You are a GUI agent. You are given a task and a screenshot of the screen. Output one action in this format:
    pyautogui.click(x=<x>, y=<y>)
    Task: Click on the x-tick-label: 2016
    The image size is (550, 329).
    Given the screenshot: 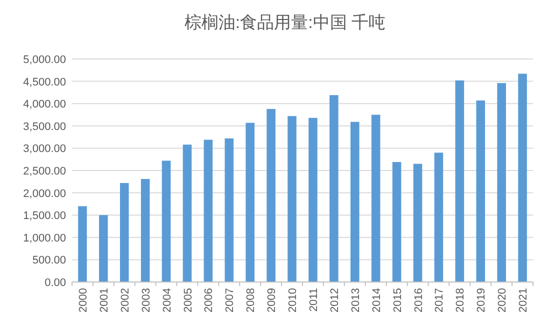 What is the action you would take?
    pyautogui.click(x=418, y=300)
    